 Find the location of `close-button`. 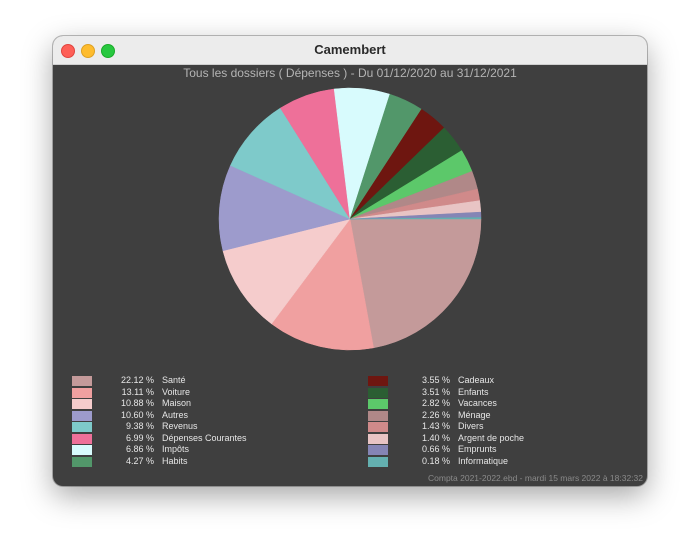

close-button is located at coordinates (68, 51).